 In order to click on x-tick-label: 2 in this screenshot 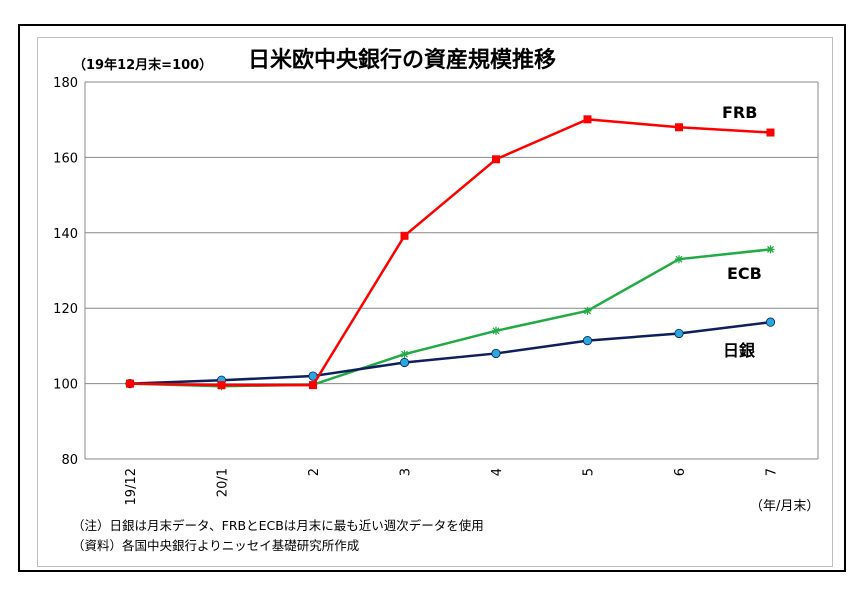, I will do `click(314, 472)`.